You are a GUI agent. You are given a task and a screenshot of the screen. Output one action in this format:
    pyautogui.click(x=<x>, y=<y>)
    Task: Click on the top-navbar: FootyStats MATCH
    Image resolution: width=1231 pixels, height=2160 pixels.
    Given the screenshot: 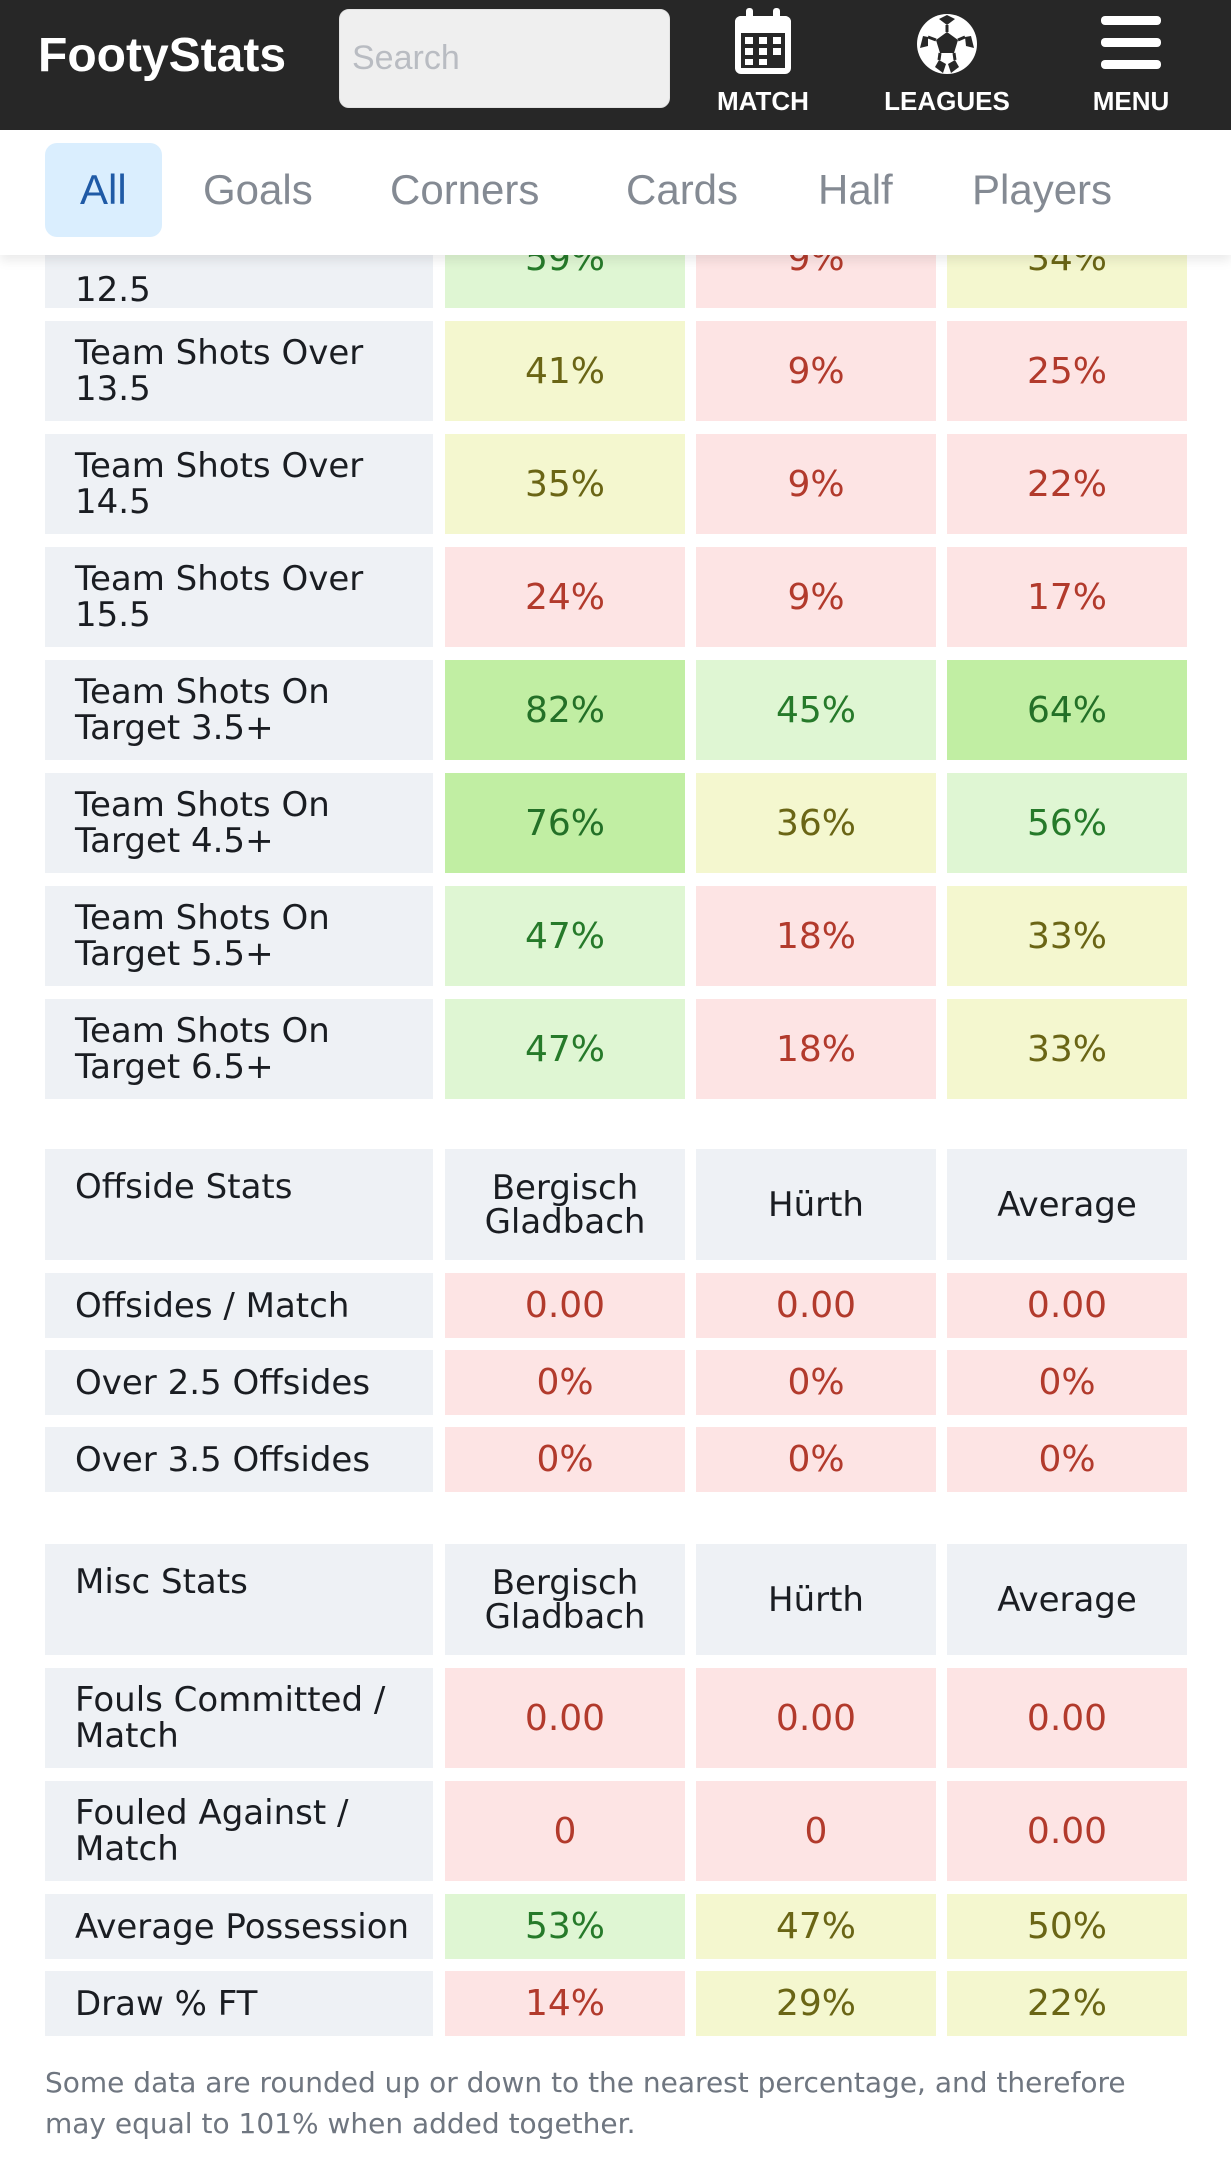 What is the action you would take?
    pyautogui.click(x=615, y=65)
    